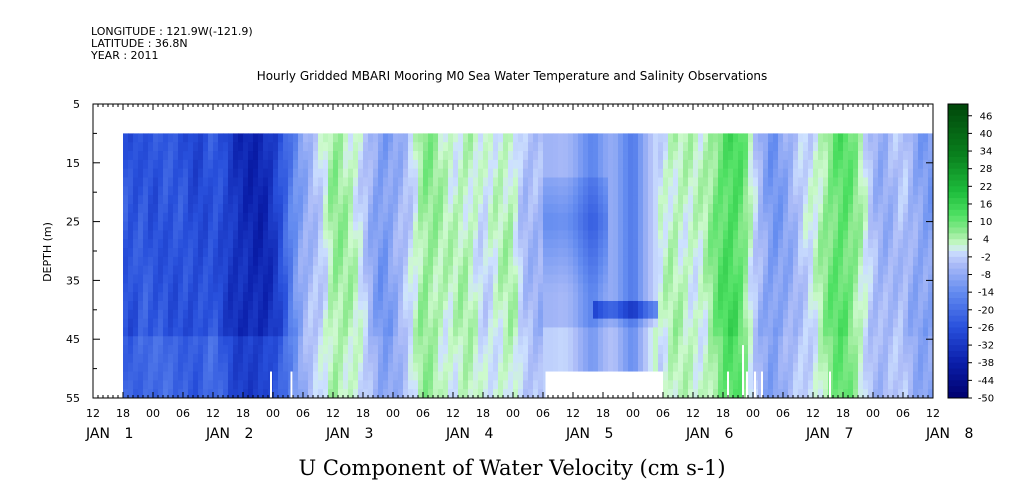  What do you see at coordinates (172, 31) in the screenshot?
I see `longitude-label: LONGITUDE : 121.9W(-121.9)` at bounding box center [172, 31].